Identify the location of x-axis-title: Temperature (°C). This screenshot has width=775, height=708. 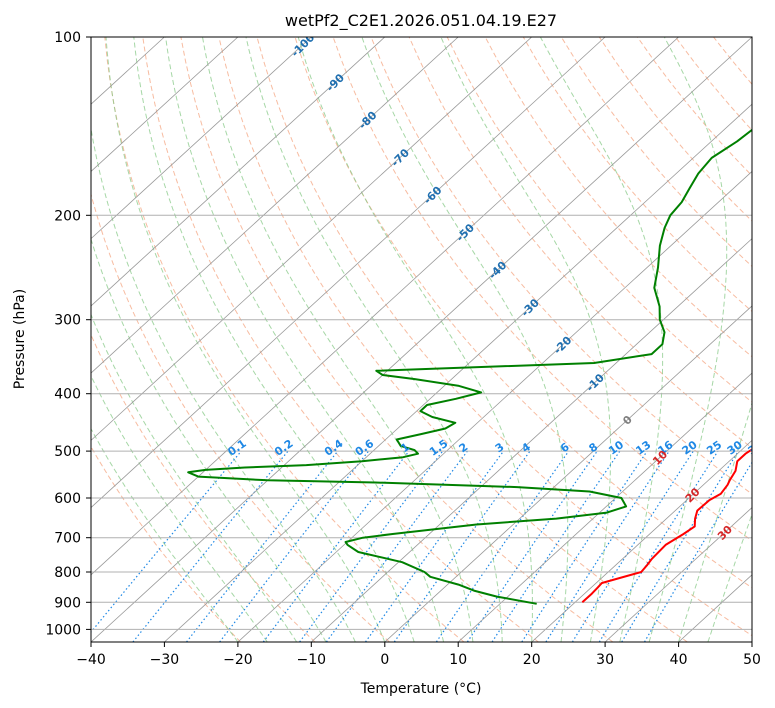
(421, 689).